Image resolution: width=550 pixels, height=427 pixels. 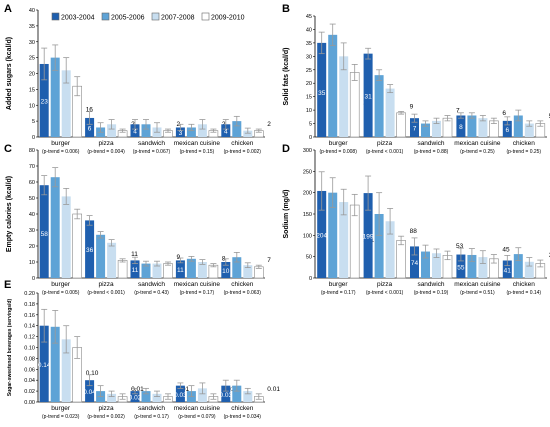 I want to click on panel-d-data-label: 53, so click(x=460, y=246).